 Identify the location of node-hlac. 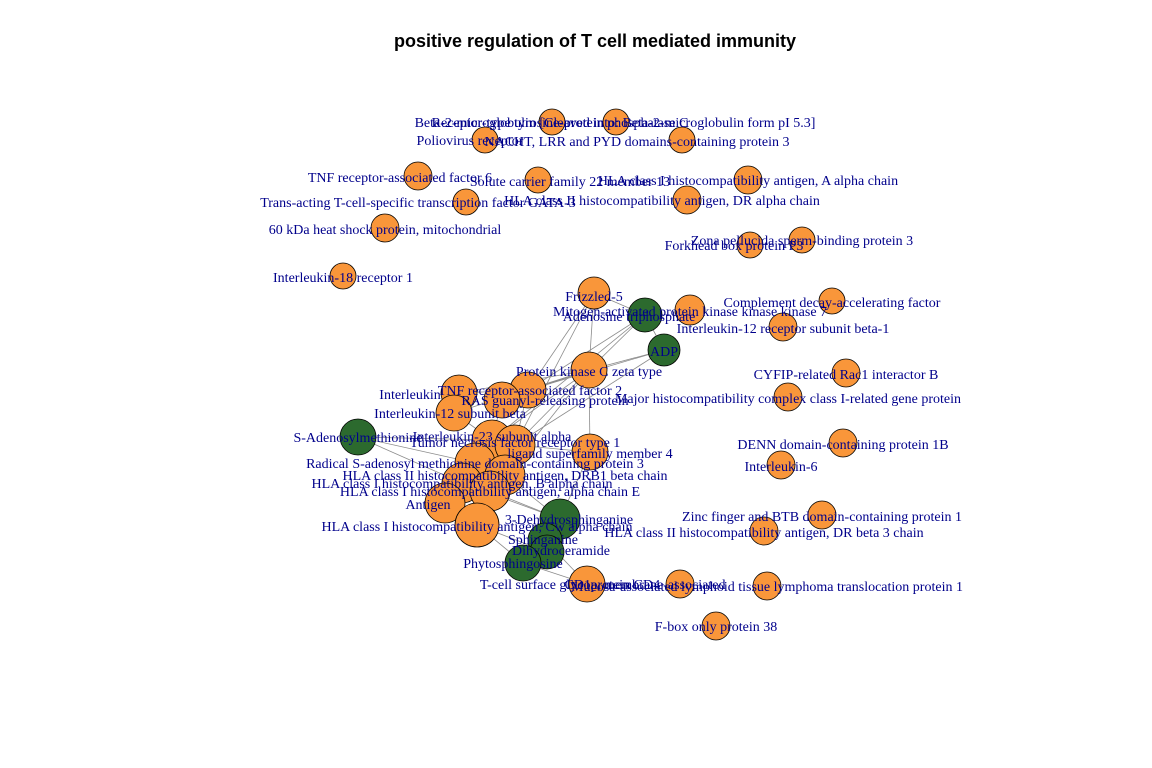
(477, 525).